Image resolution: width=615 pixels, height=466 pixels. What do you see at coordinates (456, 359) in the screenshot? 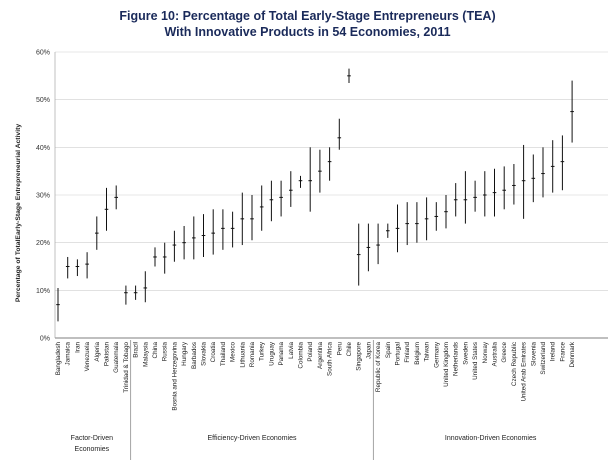
I see `category-label: Netherlands` at bounding box center [456, 359].